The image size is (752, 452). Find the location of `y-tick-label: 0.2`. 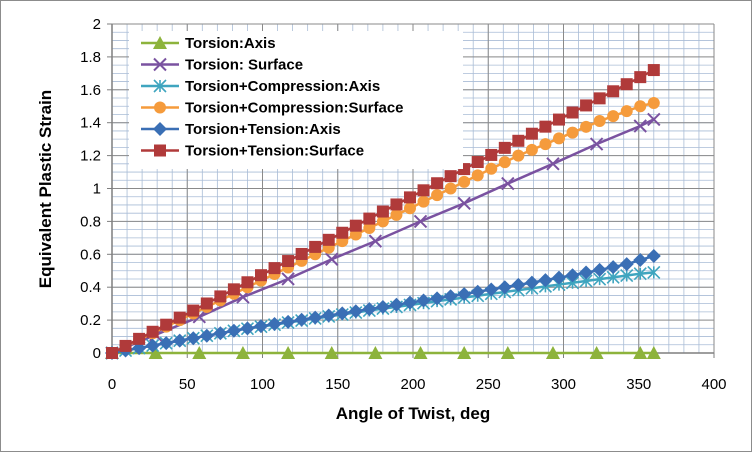

y-tick-label: 0.2 is located at coordinates (90, 320).